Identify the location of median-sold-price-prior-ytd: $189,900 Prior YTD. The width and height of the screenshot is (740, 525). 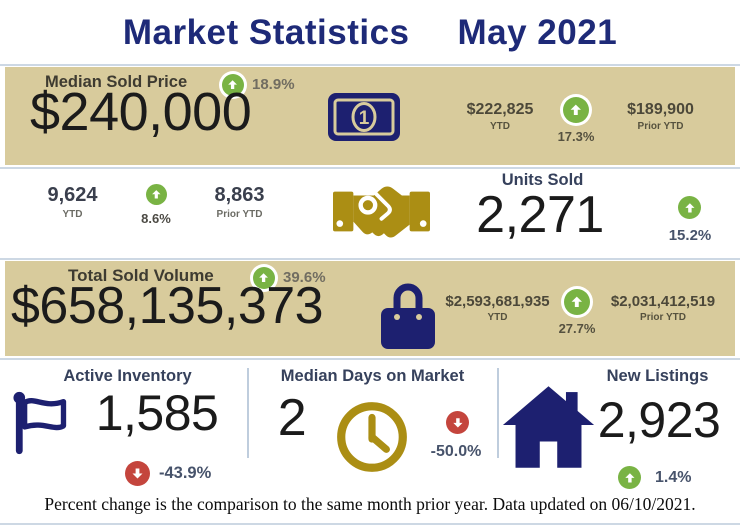
(660, 116).